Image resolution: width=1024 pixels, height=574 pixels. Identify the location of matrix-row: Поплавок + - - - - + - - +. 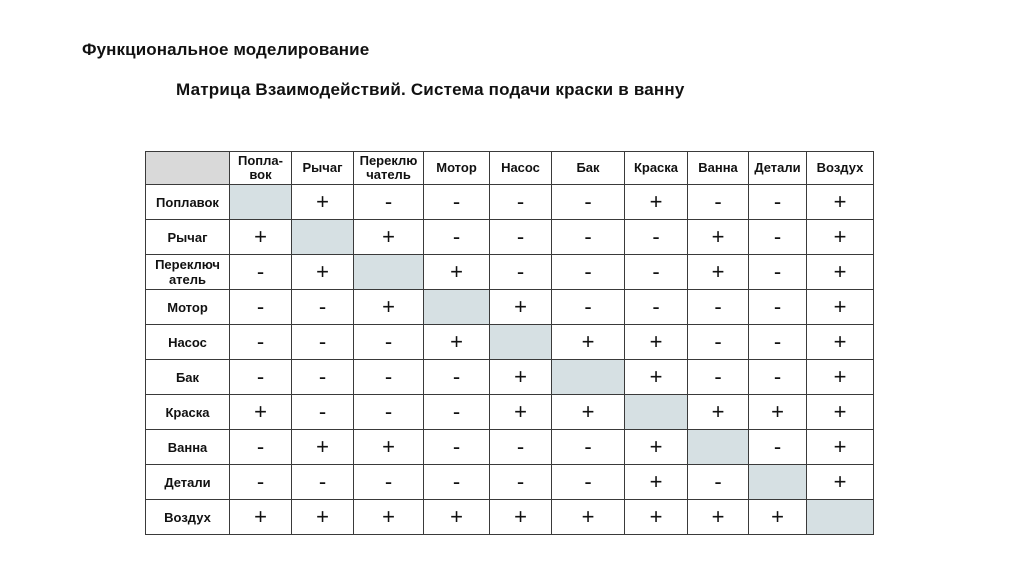
(509, 202).